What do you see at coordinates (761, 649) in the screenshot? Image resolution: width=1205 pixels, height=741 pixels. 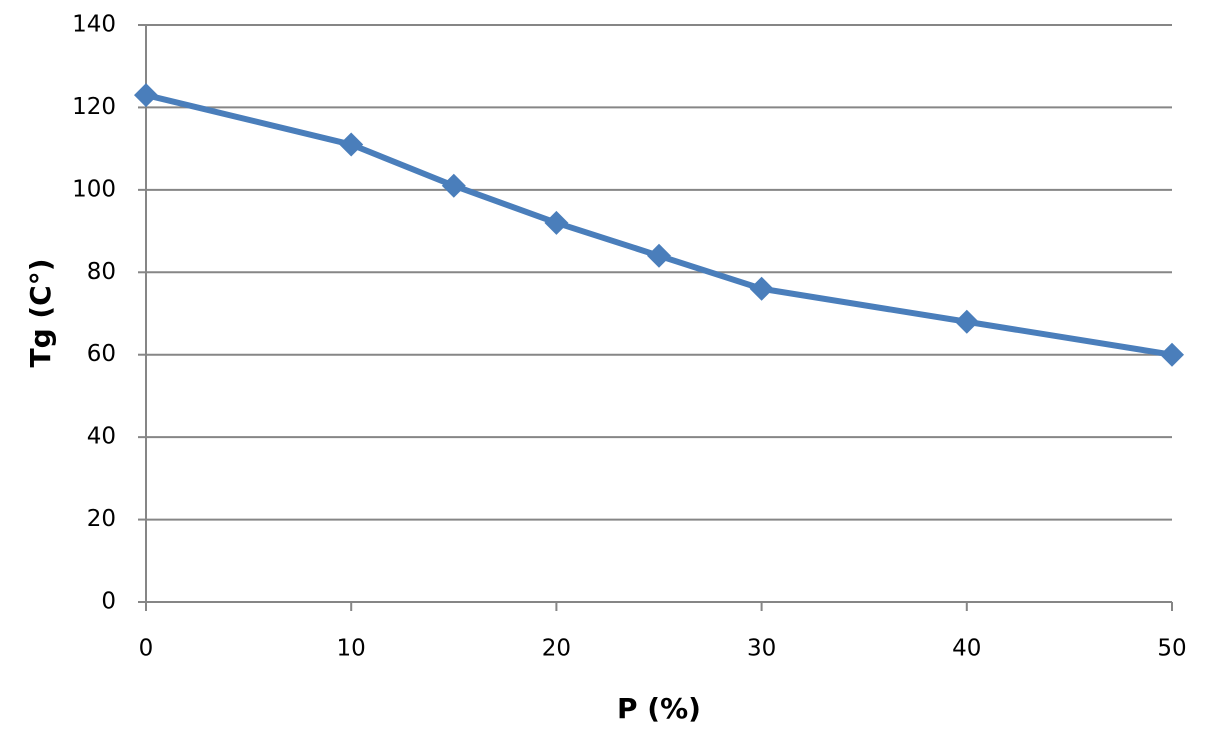 I see `x-tick-label: 30` at bounding box center [761, 649].